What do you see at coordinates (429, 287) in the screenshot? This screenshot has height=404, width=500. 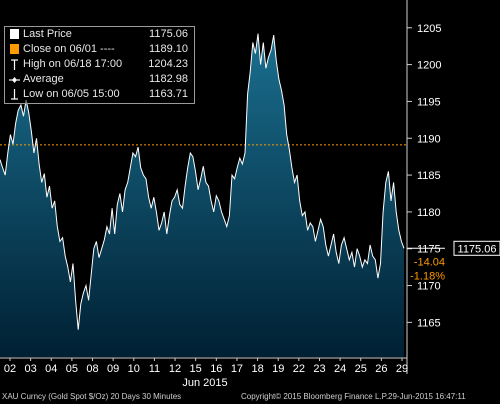 I see `y-tick-label: 1170` at bounding box center [429, 287].